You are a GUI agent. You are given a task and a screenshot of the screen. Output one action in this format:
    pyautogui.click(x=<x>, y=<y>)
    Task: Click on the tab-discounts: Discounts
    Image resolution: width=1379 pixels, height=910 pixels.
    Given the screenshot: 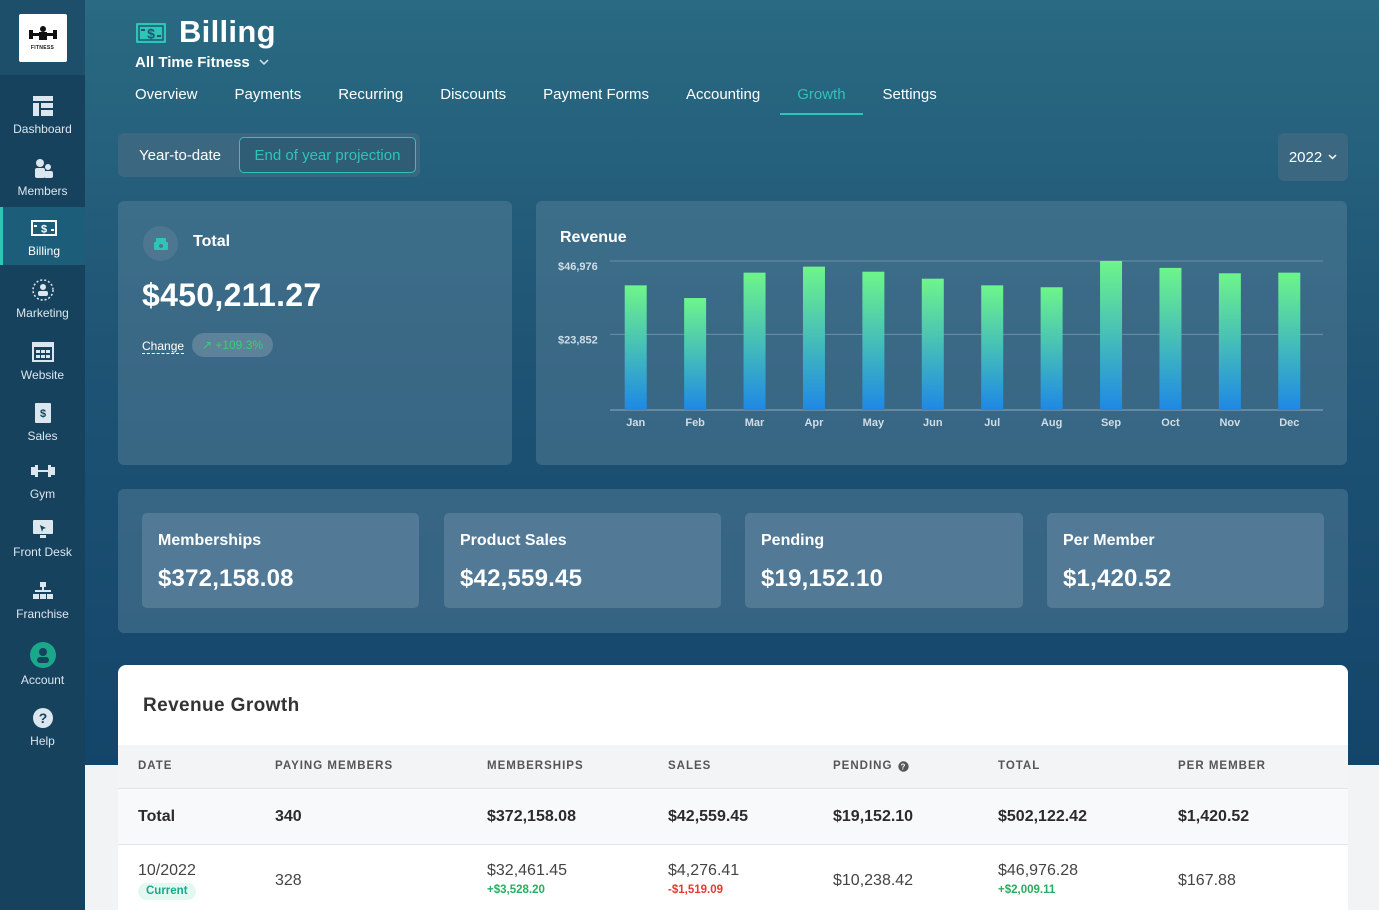 What is the action you would take?
    pyautogui.click(x=473, y=94)
    